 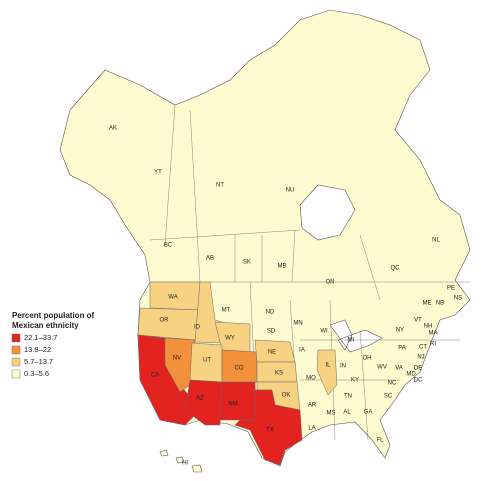 I want to click on region-label: DC, so click(x=418, y=381).